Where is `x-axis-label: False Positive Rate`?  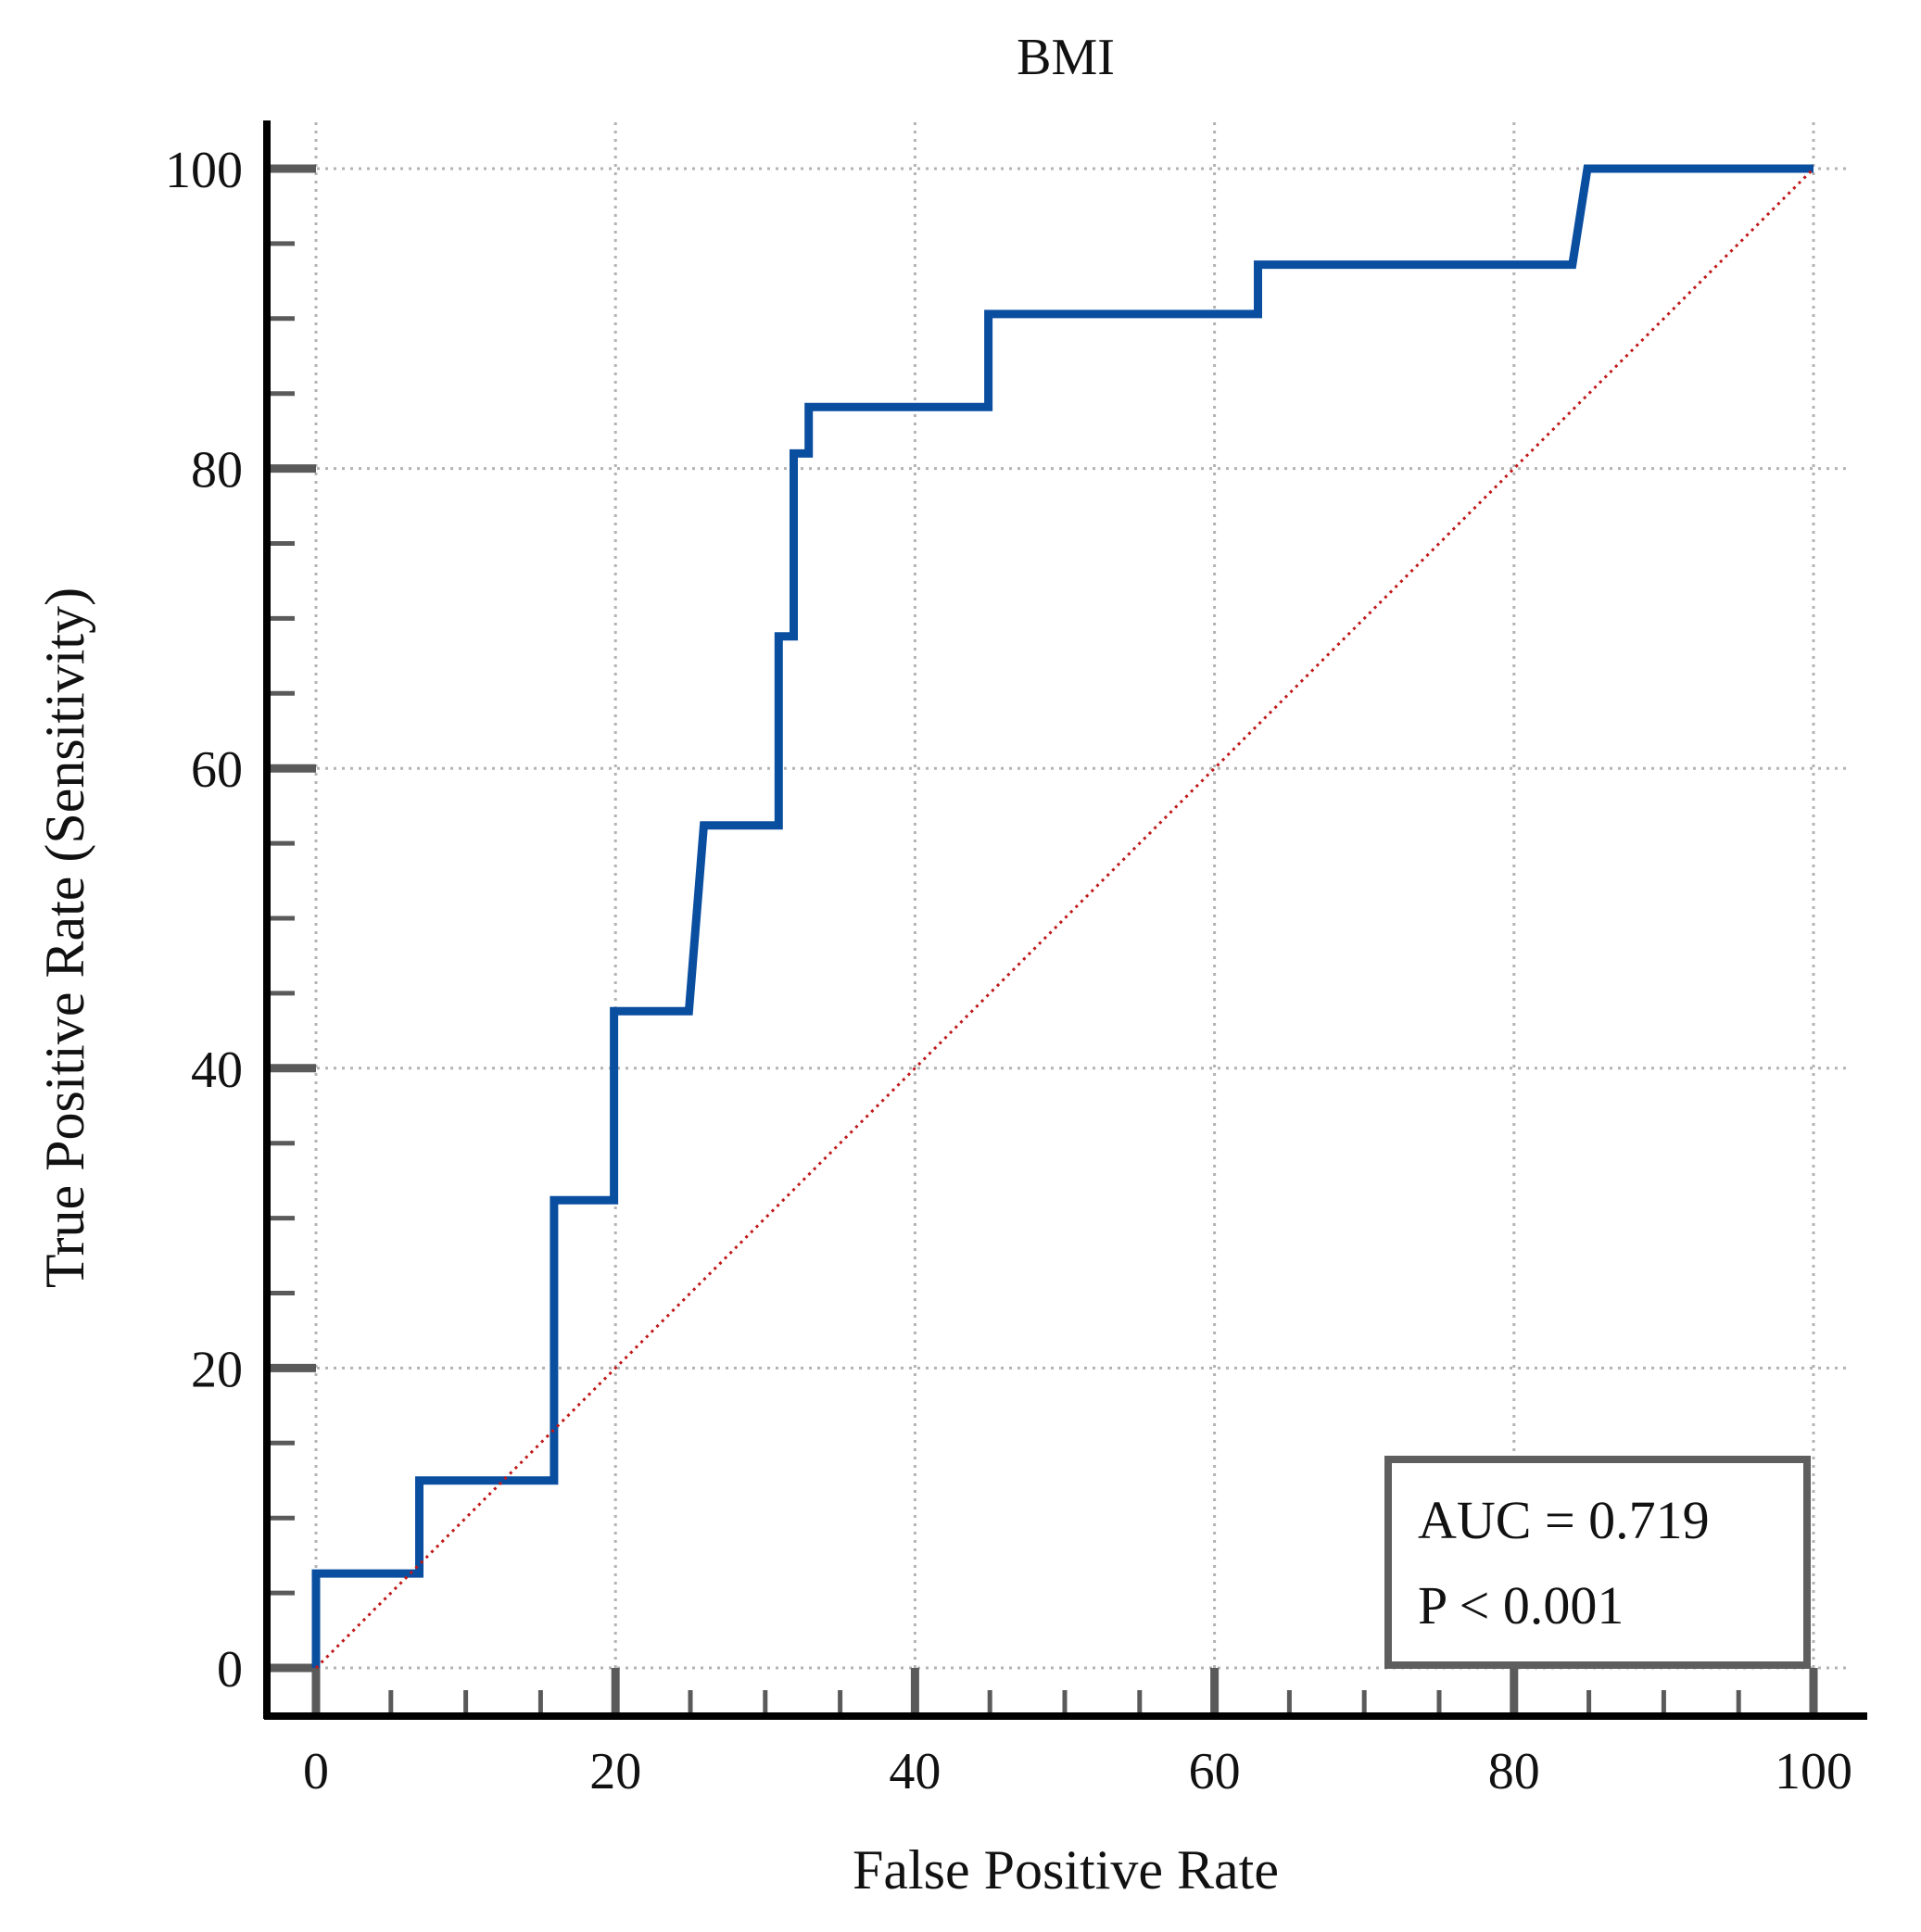 x-axis-label: False Positive Rate is located at coordinates (1066, 1869).